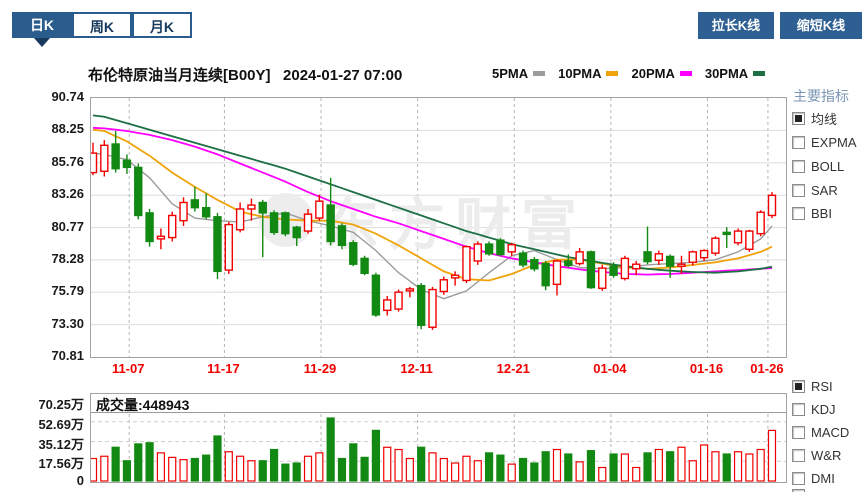 This screenshot has height=492, width=866. I want to click on indicator-item-rsi: RSI, so click(812, 386).